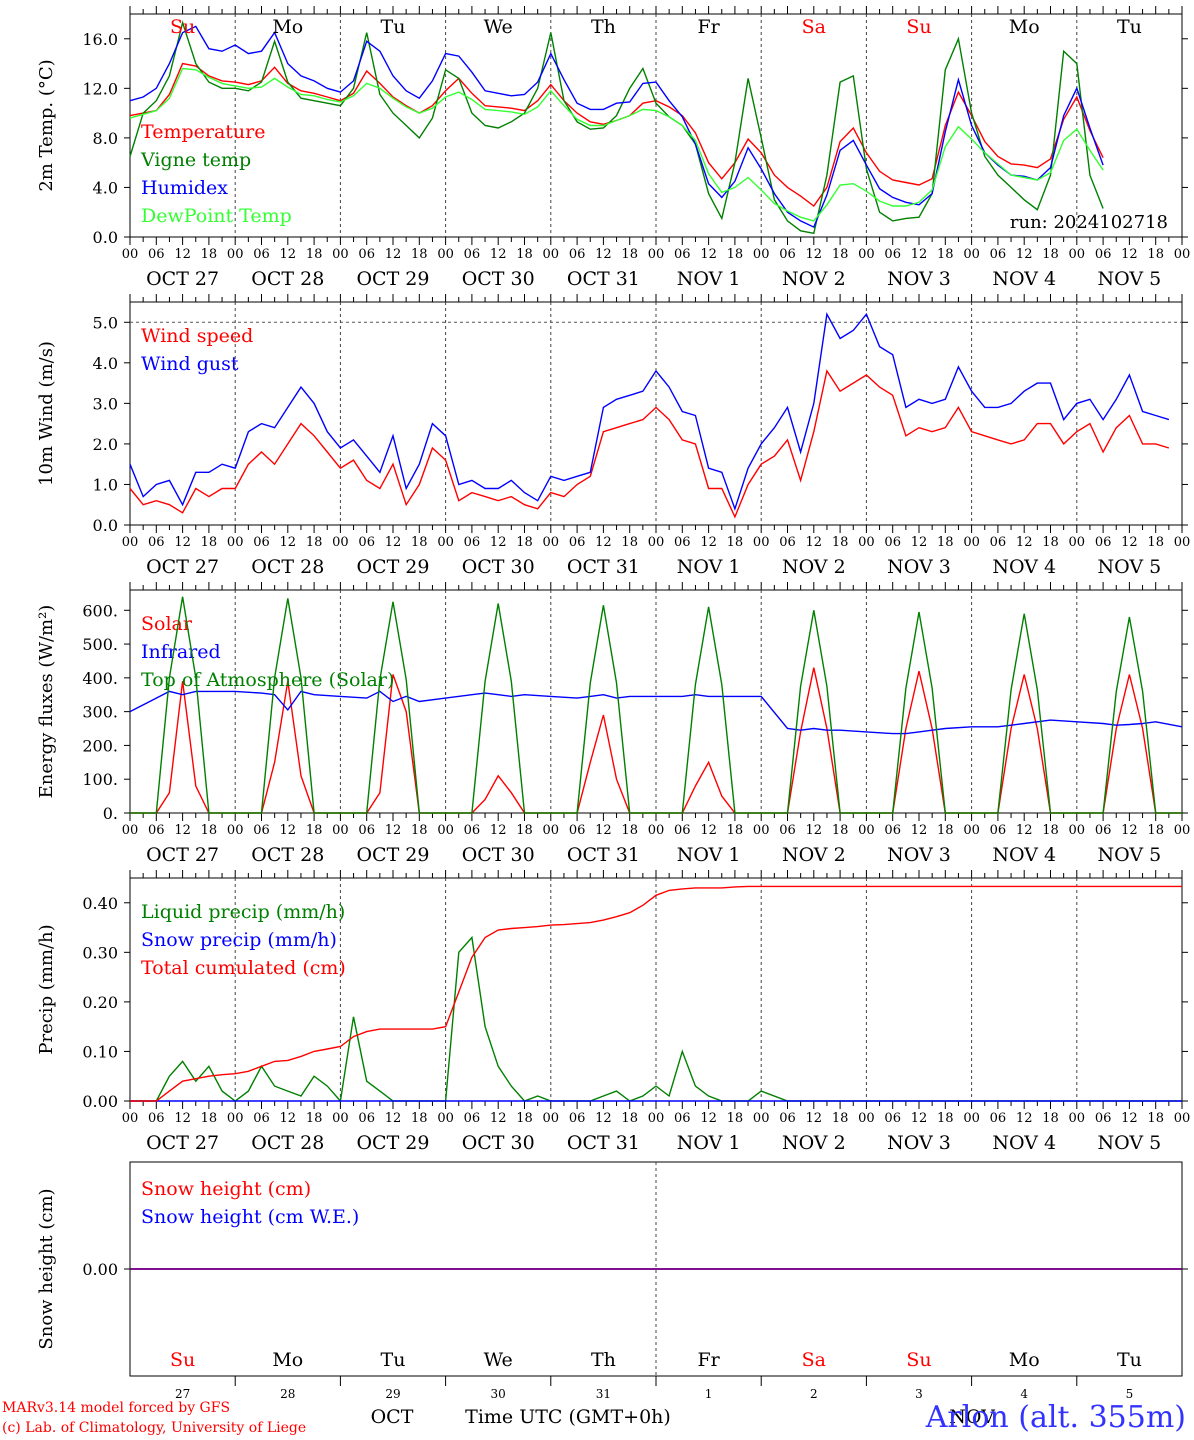 This screenshot has width=1194, height=1440. I want to click on legend-item: Total cumulated (cm), so click(243, 968).